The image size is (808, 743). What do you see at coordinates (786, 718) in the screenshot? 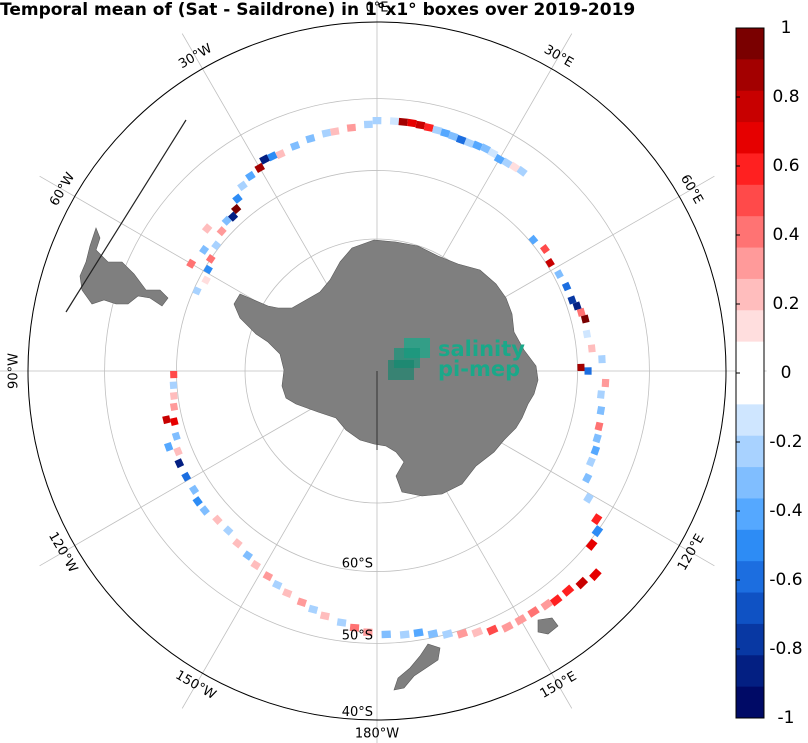
I see `colorbar-tick-label: -1` at bounding box center [786, 718].